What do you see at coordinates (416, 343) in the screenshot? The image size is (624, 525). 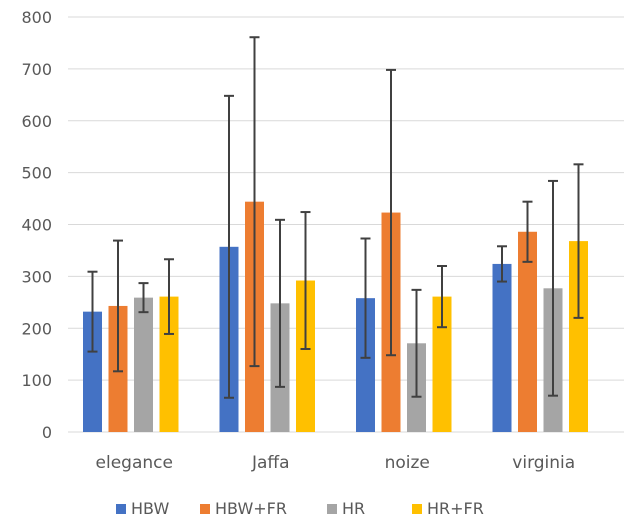 I see `error-bar-hr-noize` at bounding box center [416, 343].